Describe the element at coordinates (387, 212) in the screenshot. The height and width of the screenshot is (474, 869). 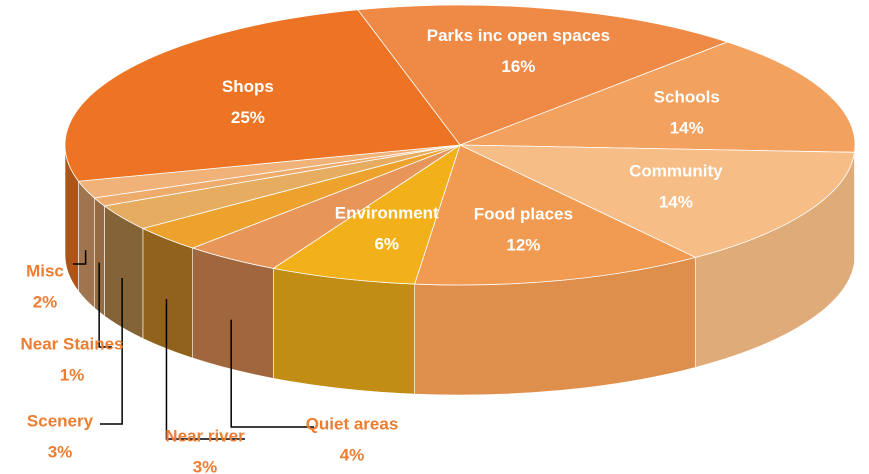
I see `data-label-name: Environment` at that location.